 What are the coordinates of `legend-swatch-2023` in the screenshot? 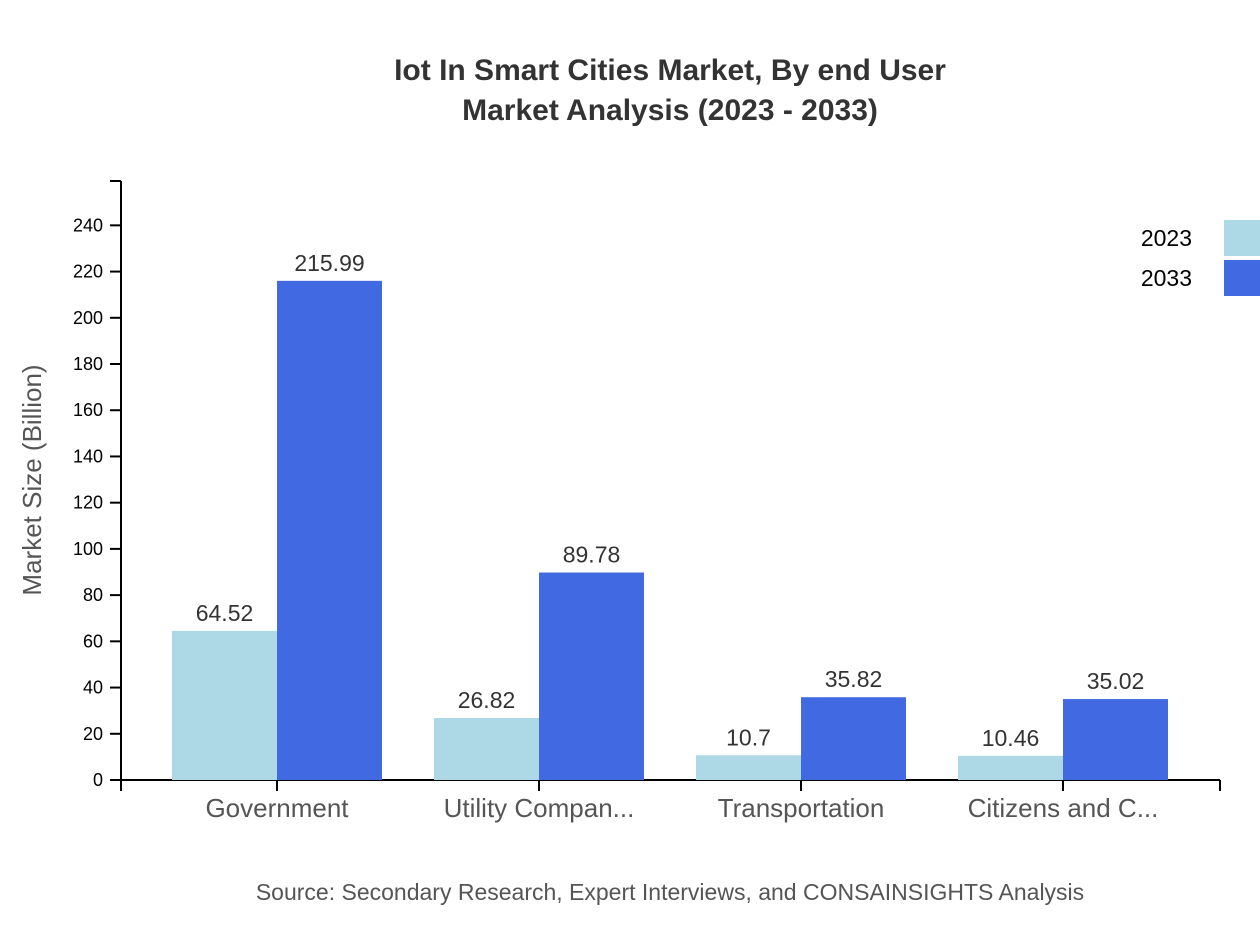 It's located at (1242, 238).